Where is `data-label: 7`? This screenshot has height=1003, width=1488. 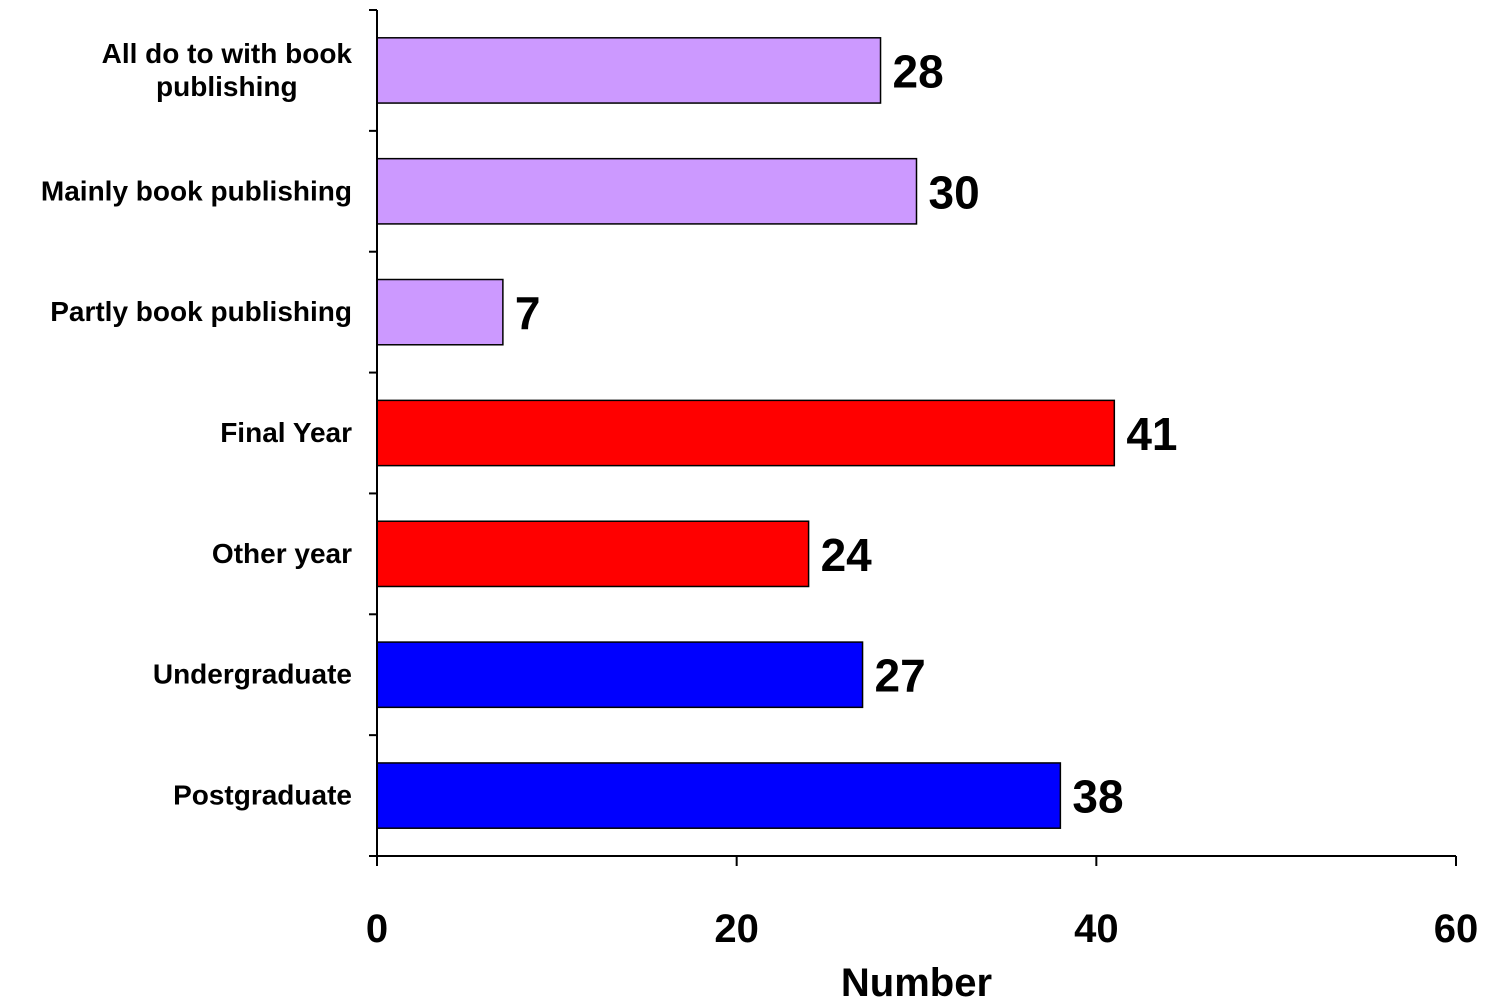 data-label: 7 is located at coordinates (528, 313).